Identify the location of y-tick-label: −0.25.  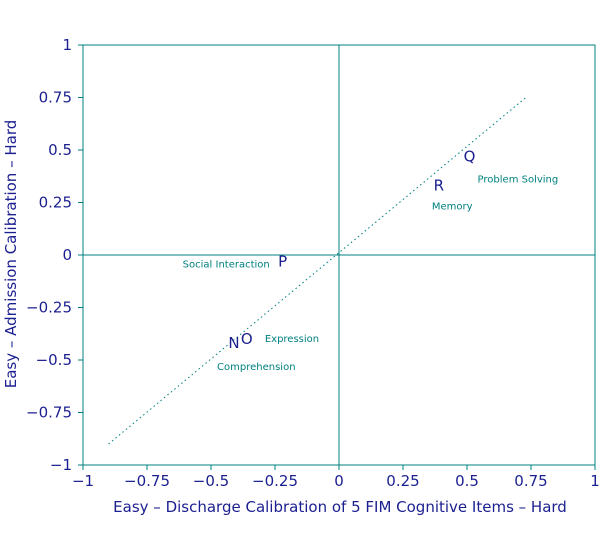
(49, 308).